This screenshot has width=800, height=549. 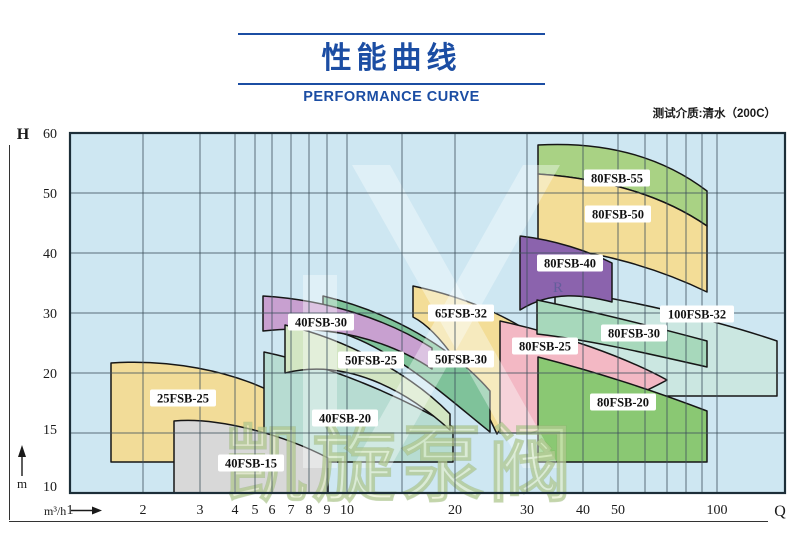 I want to click on region-label: 40FSB-30, so click(x=321, y=323).